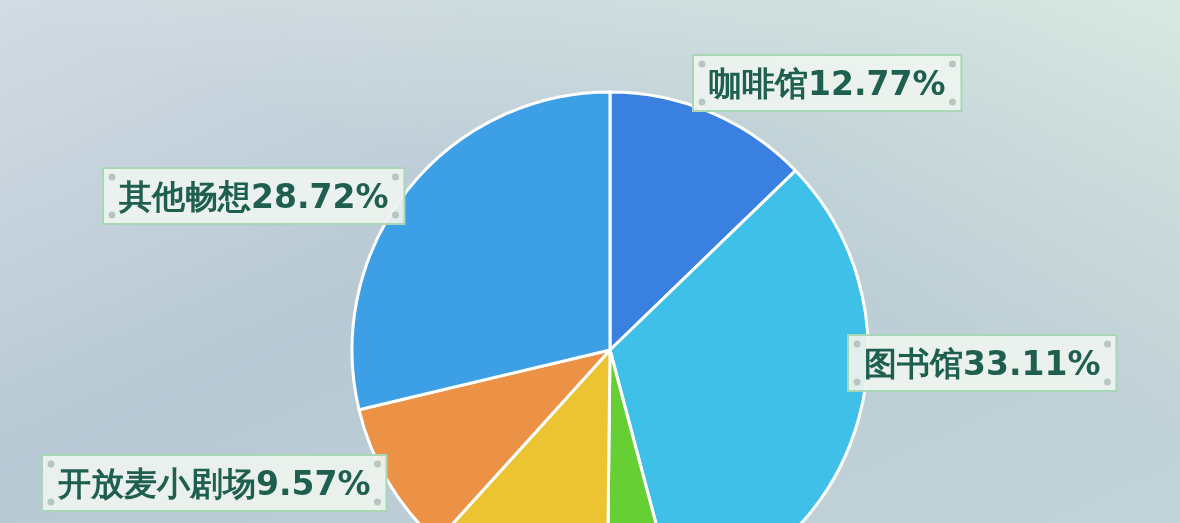 The image size is (1180, 523). I want to click on slice-label: 其他畅想28.72%, so click(253, 196).